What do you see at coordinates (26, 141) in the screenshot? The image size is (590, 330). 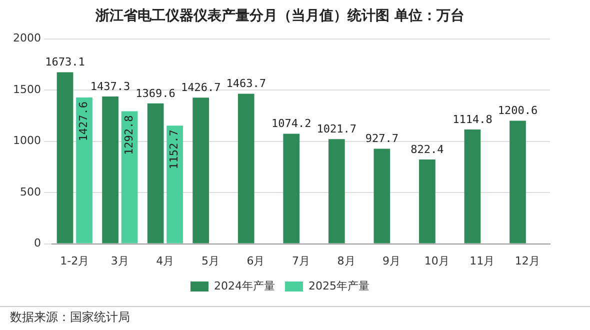 I see `y-tick-label: 1000` at bounding box center [26, 141].